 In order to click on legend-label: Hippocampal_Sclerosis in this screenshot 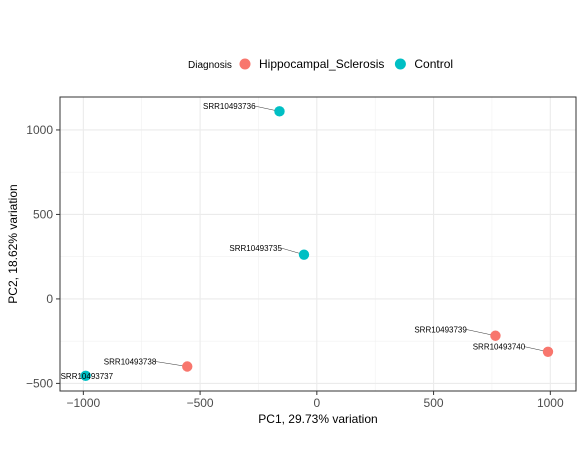, I will do `click(321, 64)`.